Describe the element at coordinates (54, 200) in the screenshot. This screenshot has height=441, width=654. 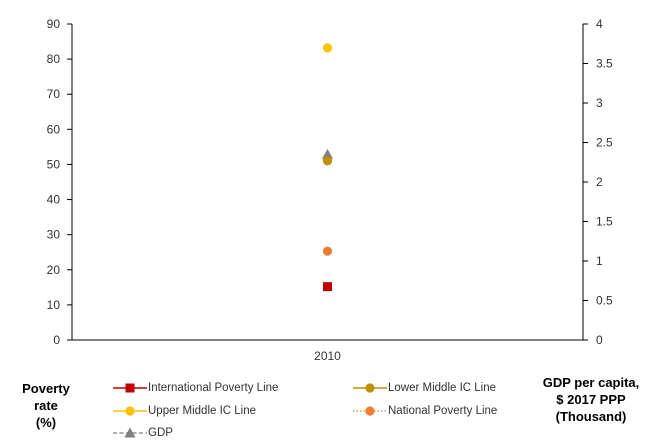
I see `left-axis-tick-label: 40` at that location.